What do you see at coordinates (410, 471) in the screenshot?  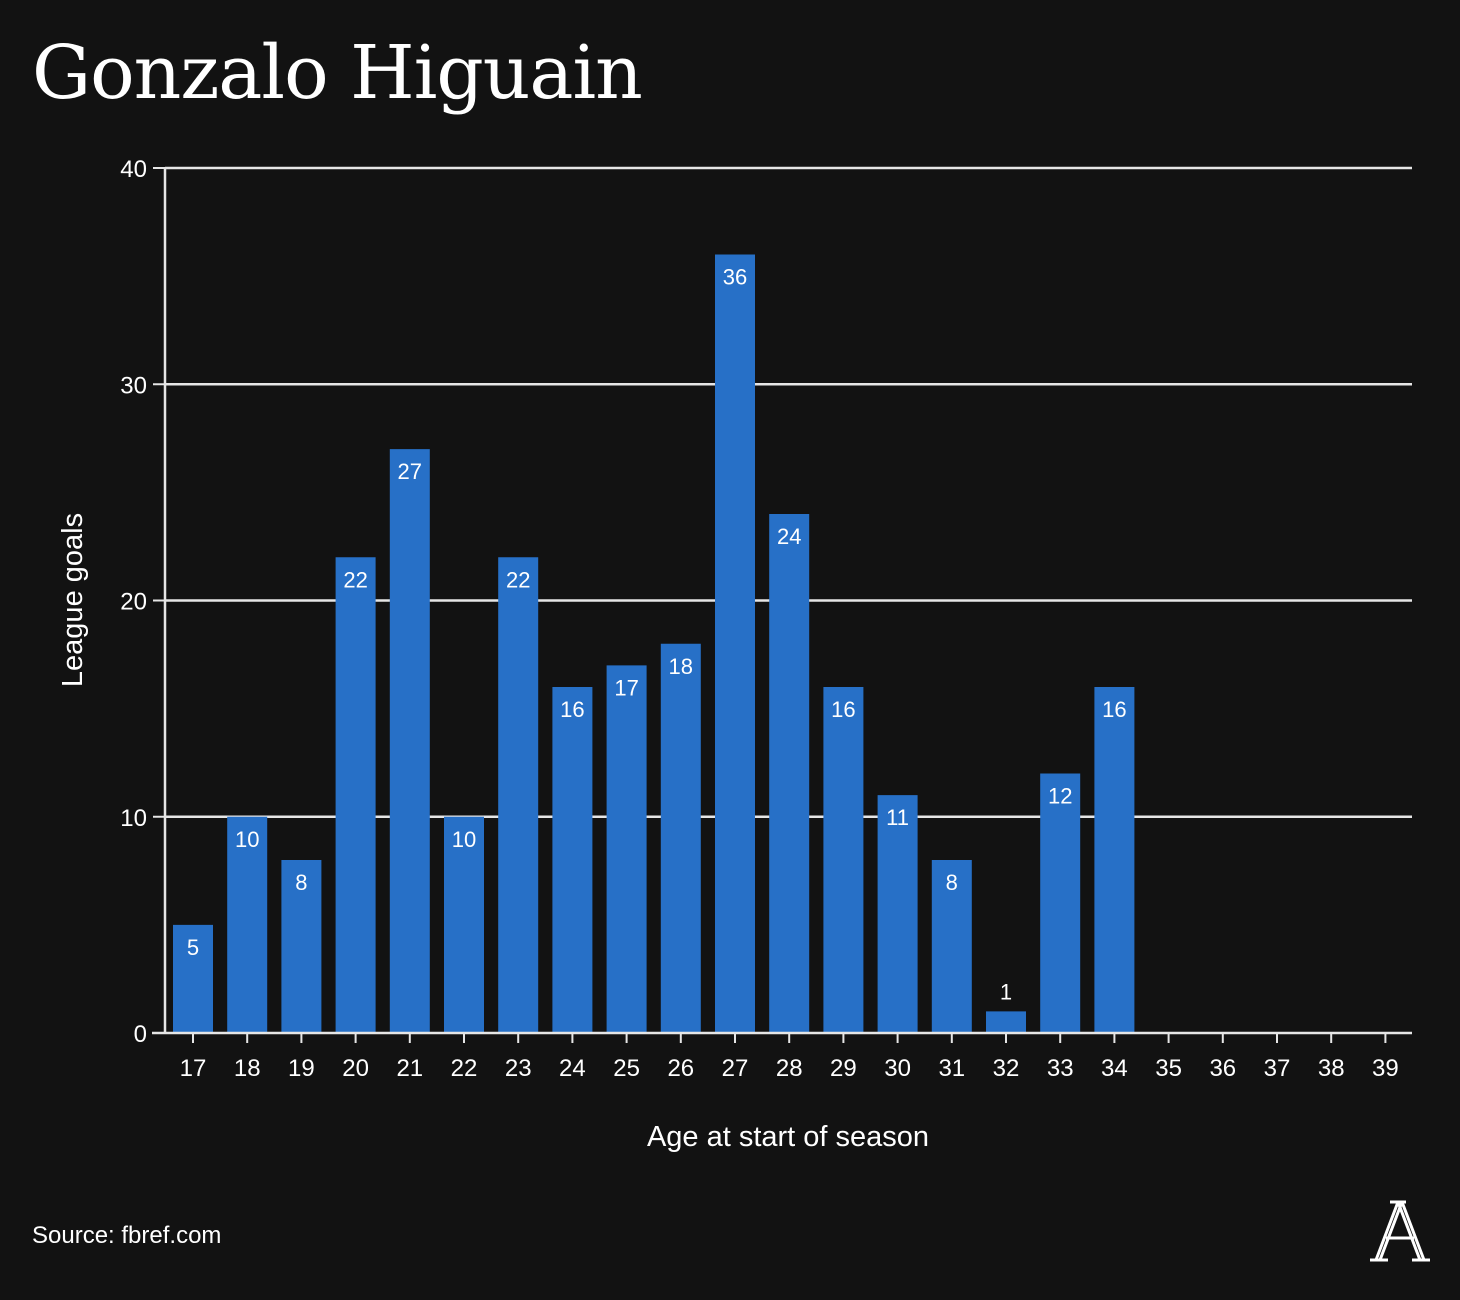 I see `bar-value-label: 27` at bounding box center [410, 471].